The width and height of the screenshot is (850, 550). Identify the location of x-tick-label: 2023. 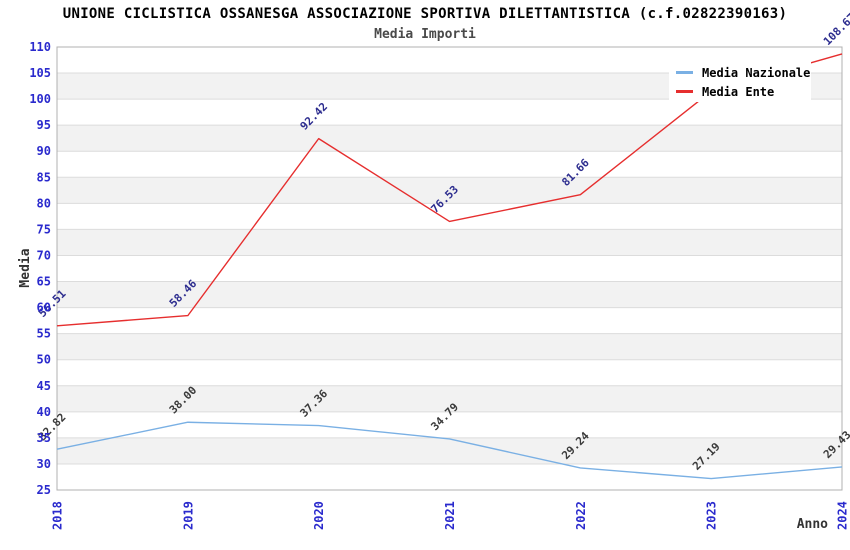
(712, 515).